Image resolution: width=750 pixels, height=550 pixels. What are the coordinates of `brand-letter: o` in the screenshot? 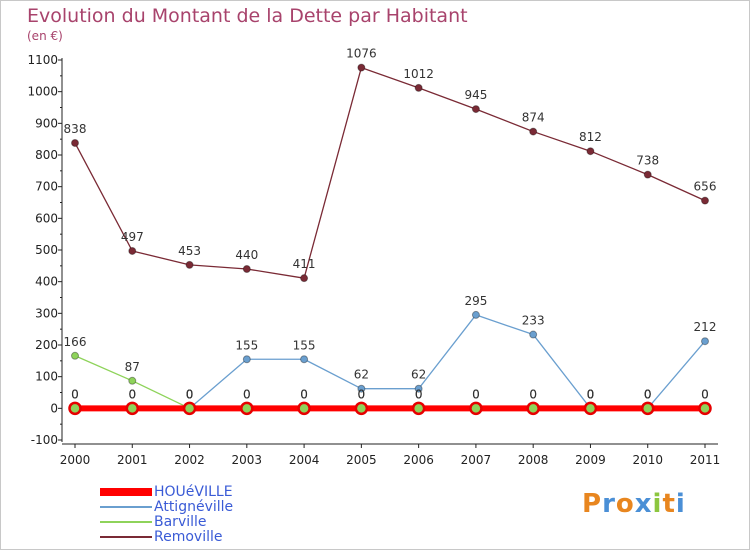 It's located at (625, 504).